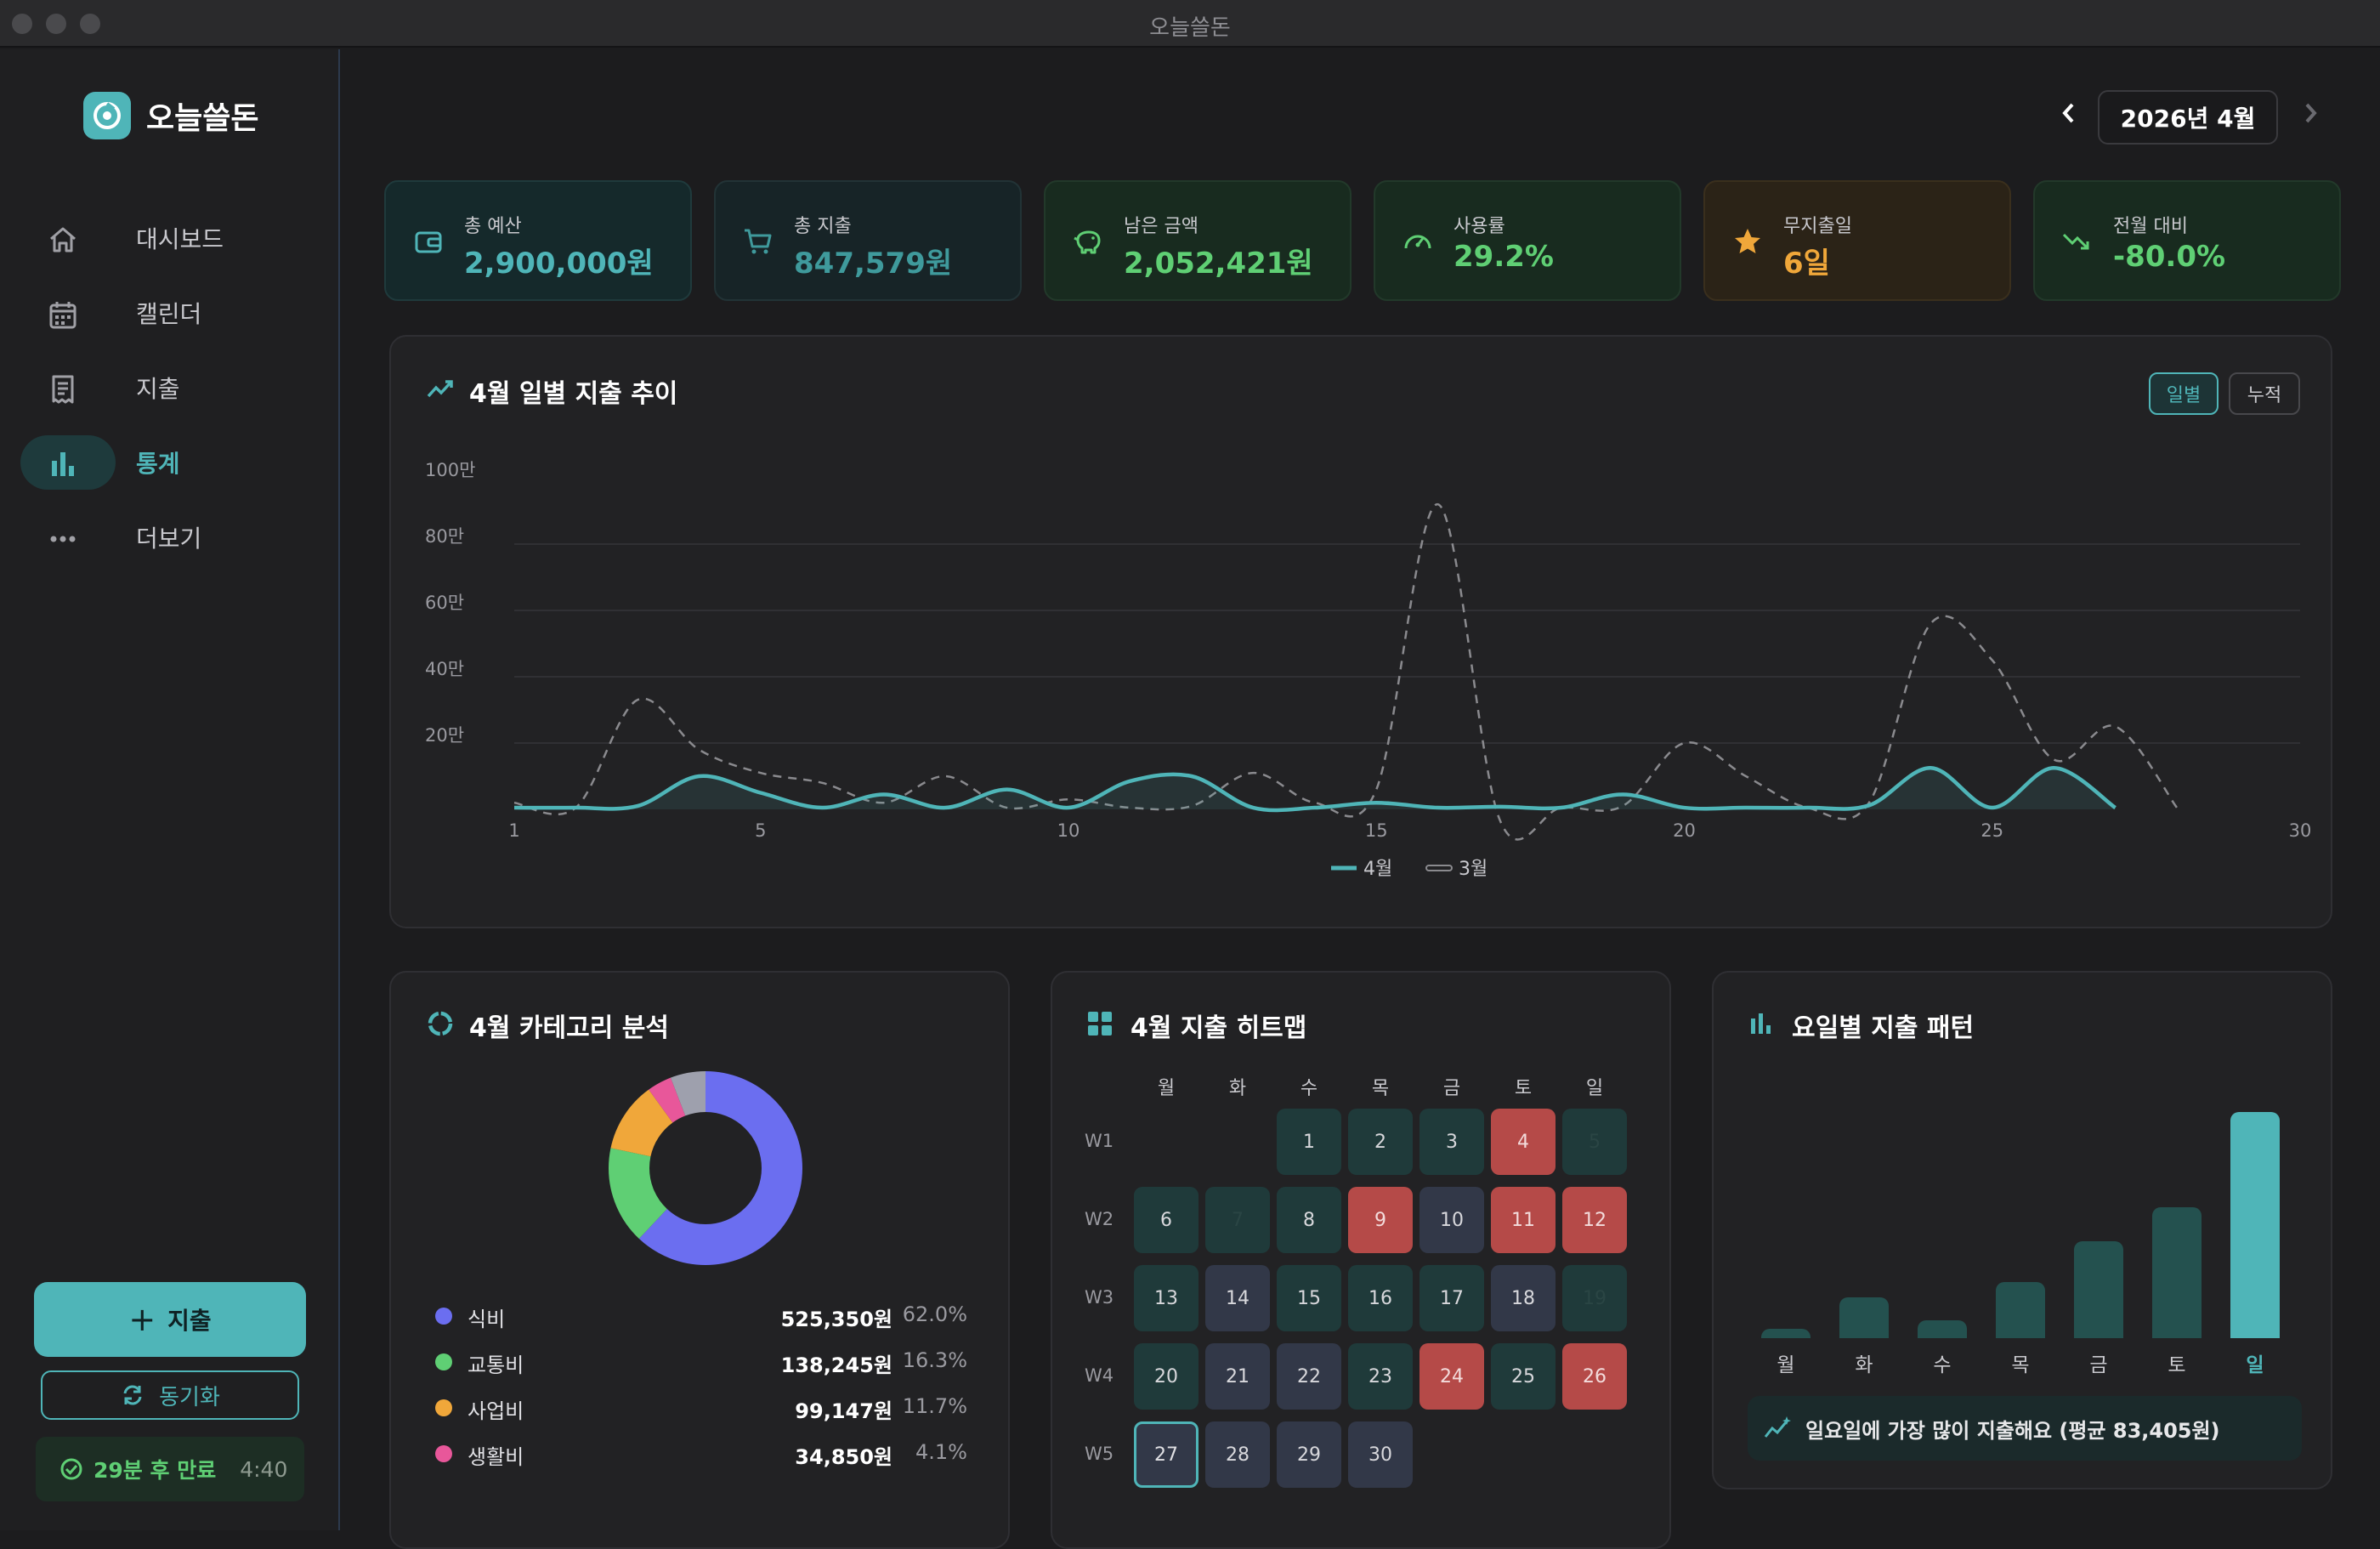 The width and height of the screenshot is (2380, 1549). Describe the element at coordinates (1237, 1454) in the screenshot. I see `heatmap-day-cell: 28` at that location.